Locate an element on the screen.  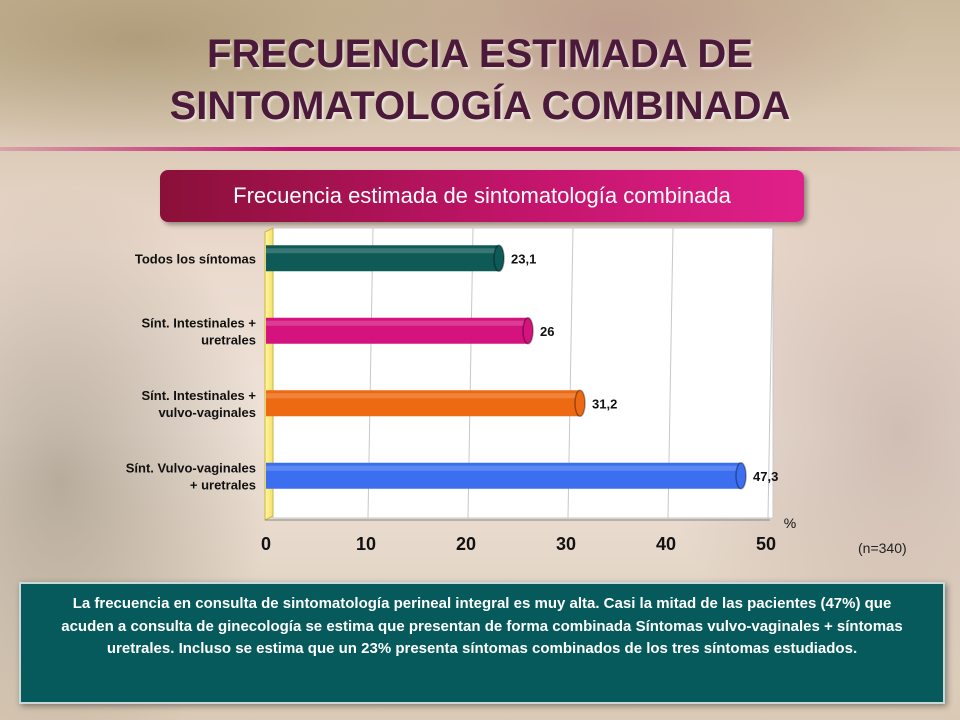
axis-wall is located at coordinates (269, 374).